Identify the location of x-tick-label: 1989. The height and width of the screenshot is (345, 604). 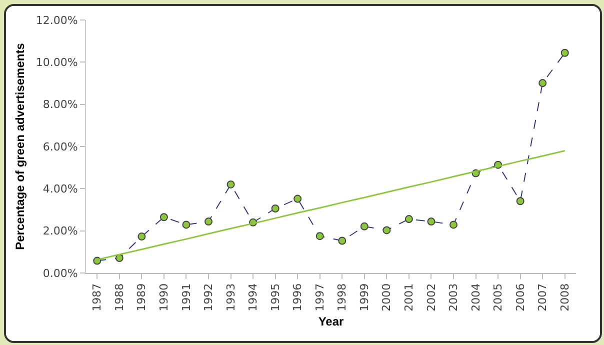
(141, 297).